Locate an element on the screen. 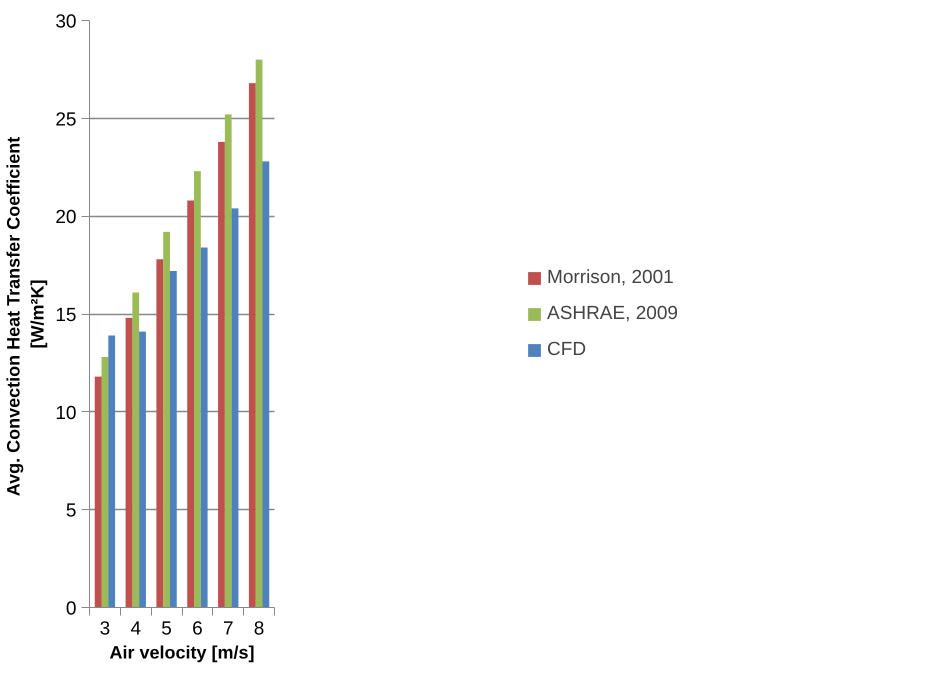 The height and width of the screenshot is (673, 937). y-tick-label: 15 is located at coordinates (66, 315).